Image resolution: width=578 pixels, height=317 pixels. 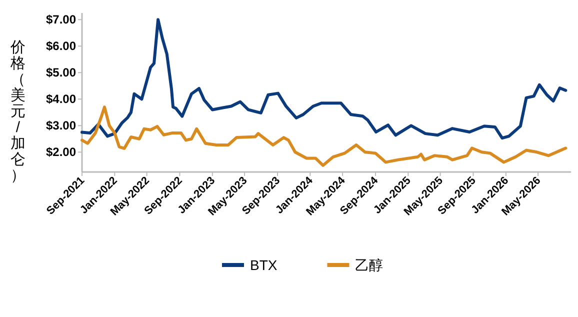 What do you see at coordinates (264, 265) in the screenshot?
I see `legend-label: BTX` at bounding box center [264, 265].